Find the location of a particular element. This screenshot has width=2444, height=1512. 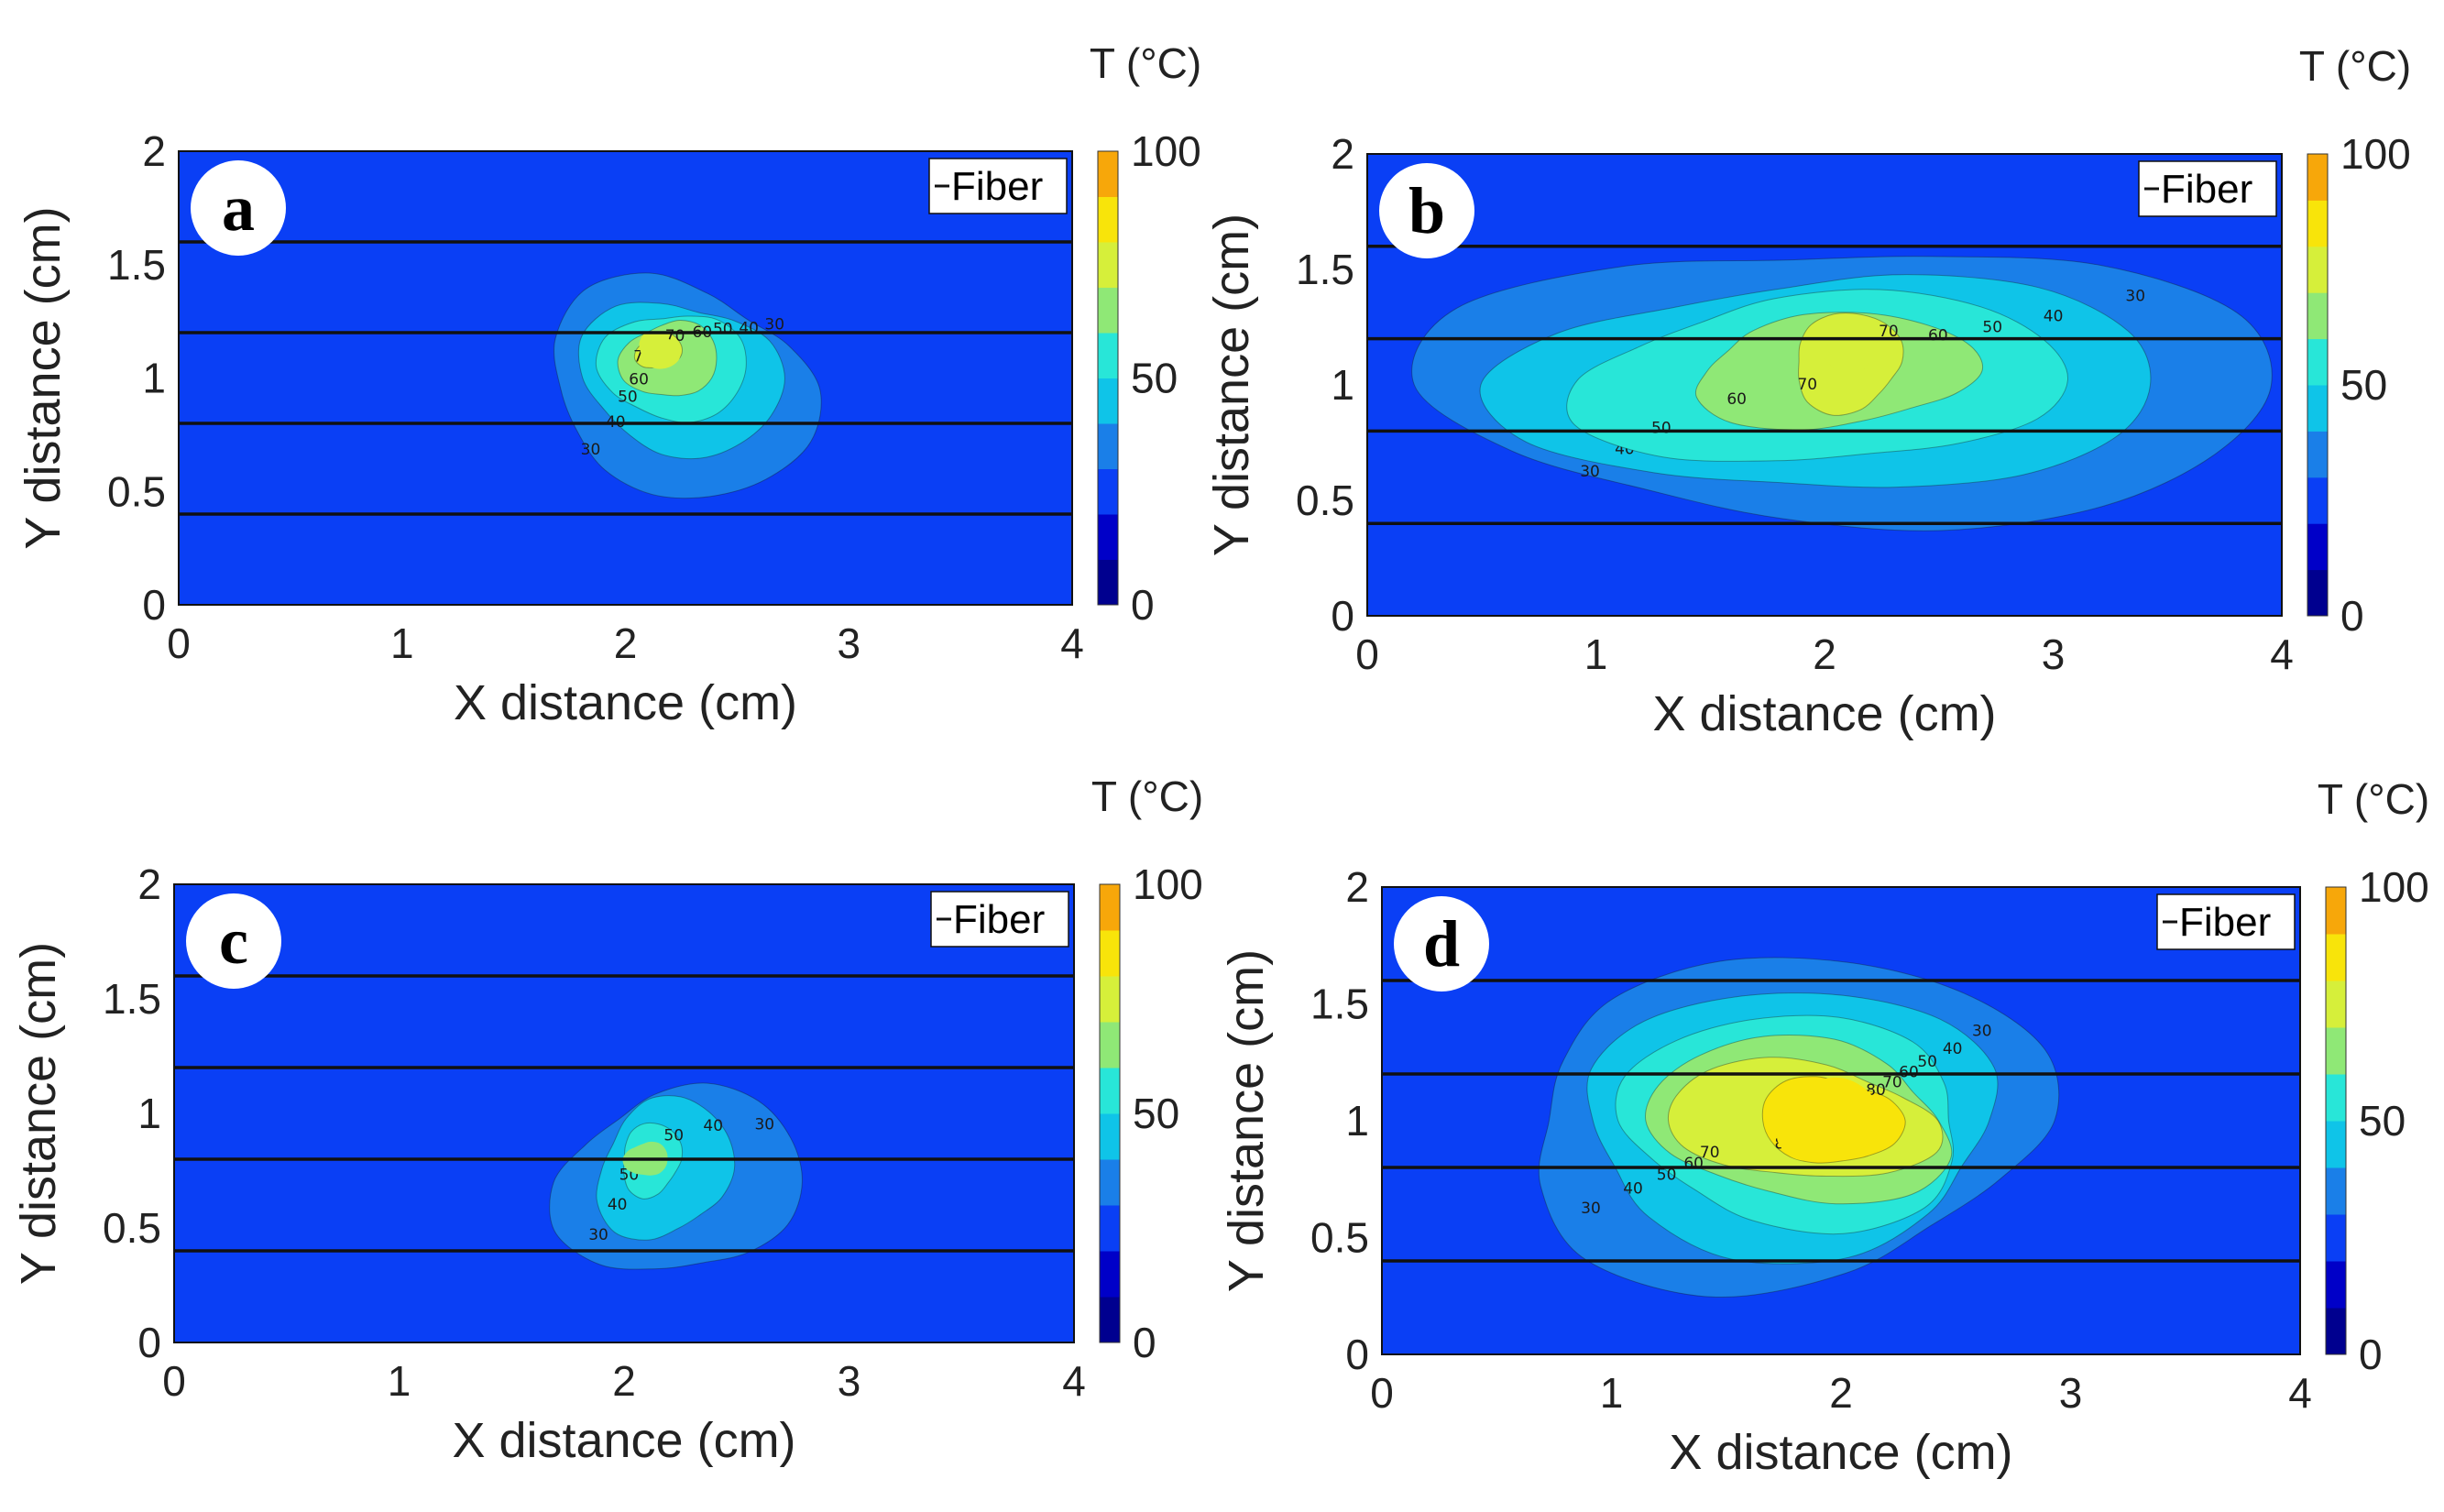

colorbar-tick-label: 50 is located at coordinates (1155, 378).